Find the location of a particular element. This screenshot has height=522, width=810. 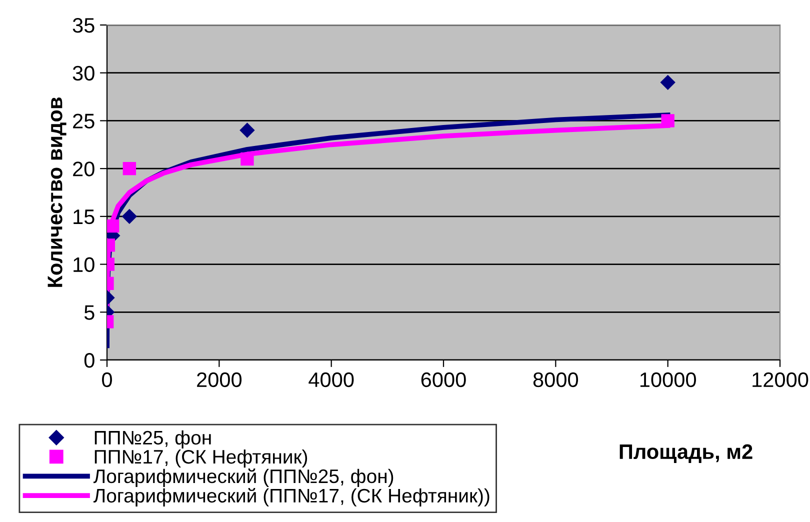

legend-label: Логарифмический (ПП№17, (СК Нефтяник)) is located at coordinates (292, 497).